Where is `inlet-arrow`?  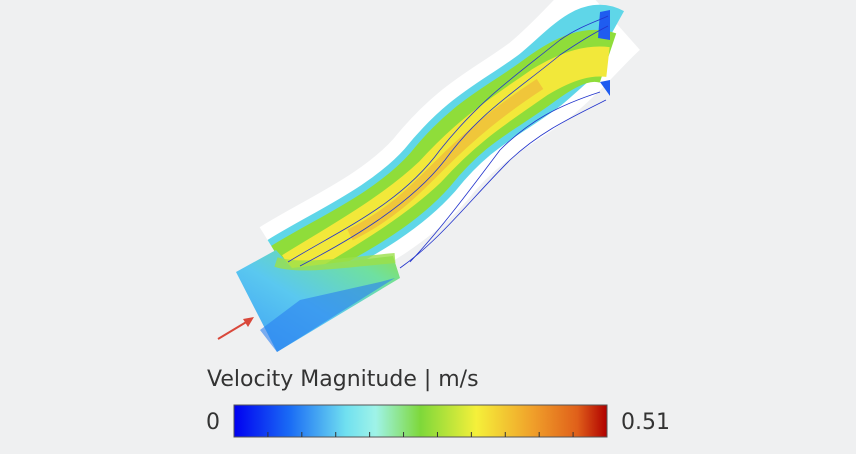
inlet-arrow is located at coordinates (235, 328).